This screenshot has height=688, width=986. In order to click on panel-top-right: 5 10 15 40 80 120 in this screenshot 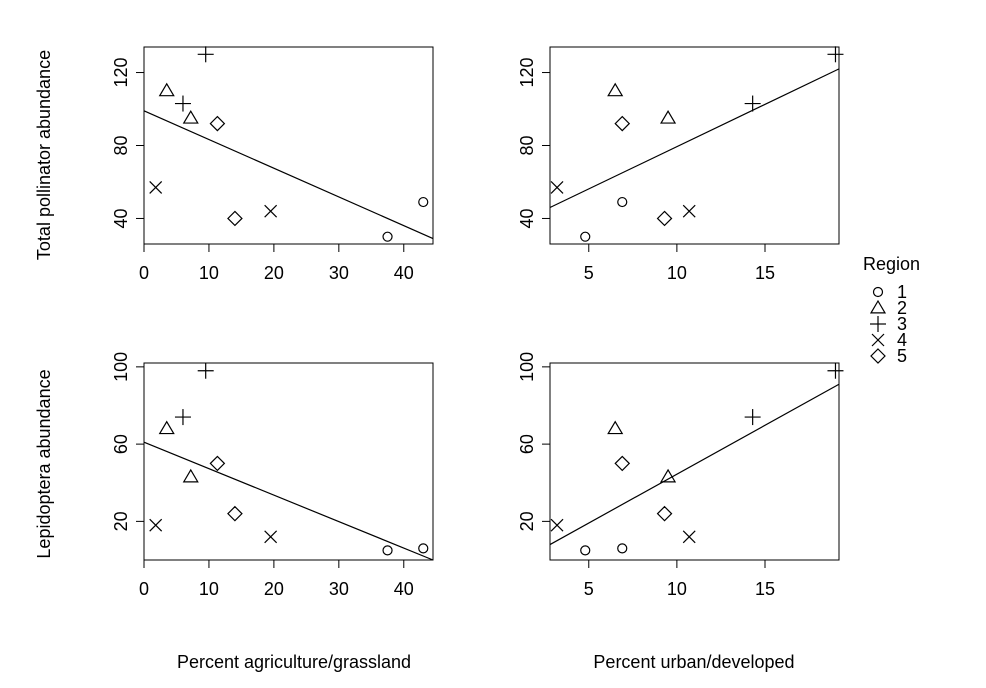, I will do `click(680, 164)`.